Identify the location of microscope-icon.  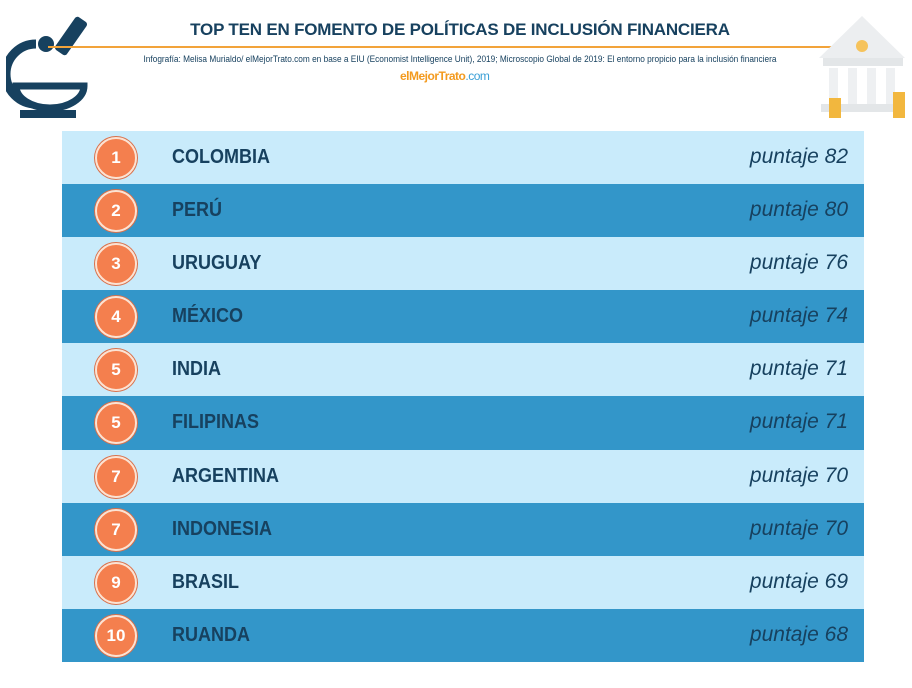
(48, 71).